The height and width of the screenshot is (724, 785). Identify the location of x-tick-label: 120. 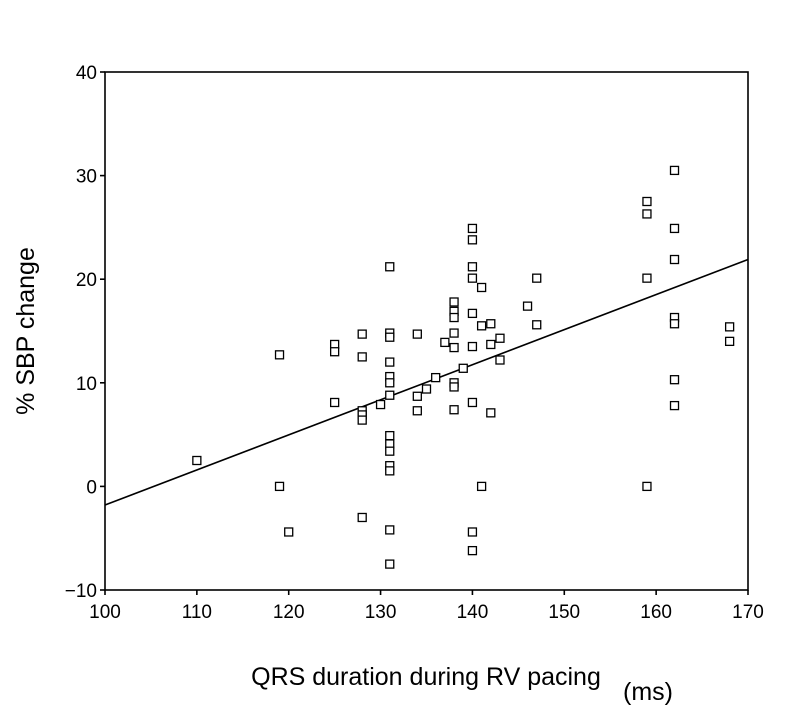
(289, 612).